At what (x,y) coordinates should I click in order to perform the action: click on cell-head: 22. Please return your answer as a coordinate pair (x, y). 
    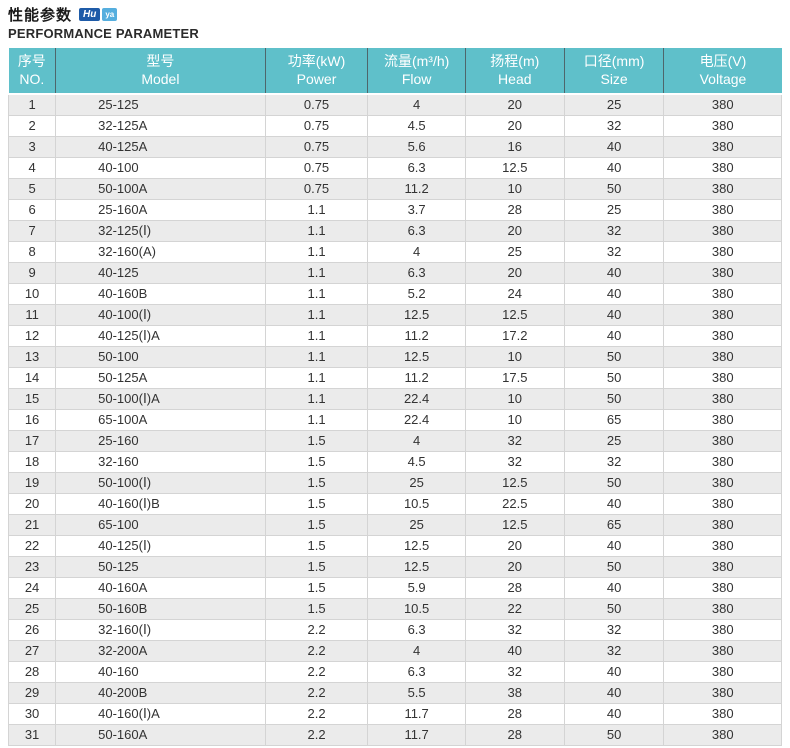
    Looking at the image, I should click on (514, 608).